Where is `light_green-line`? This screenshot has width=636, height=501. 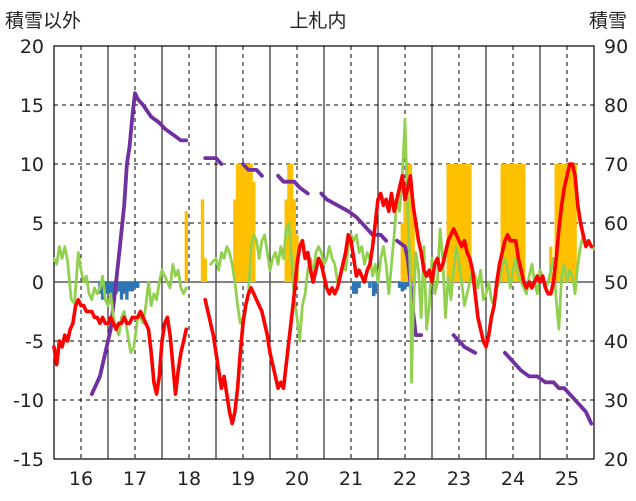
light_green-line is located at coordinates (120, 300).